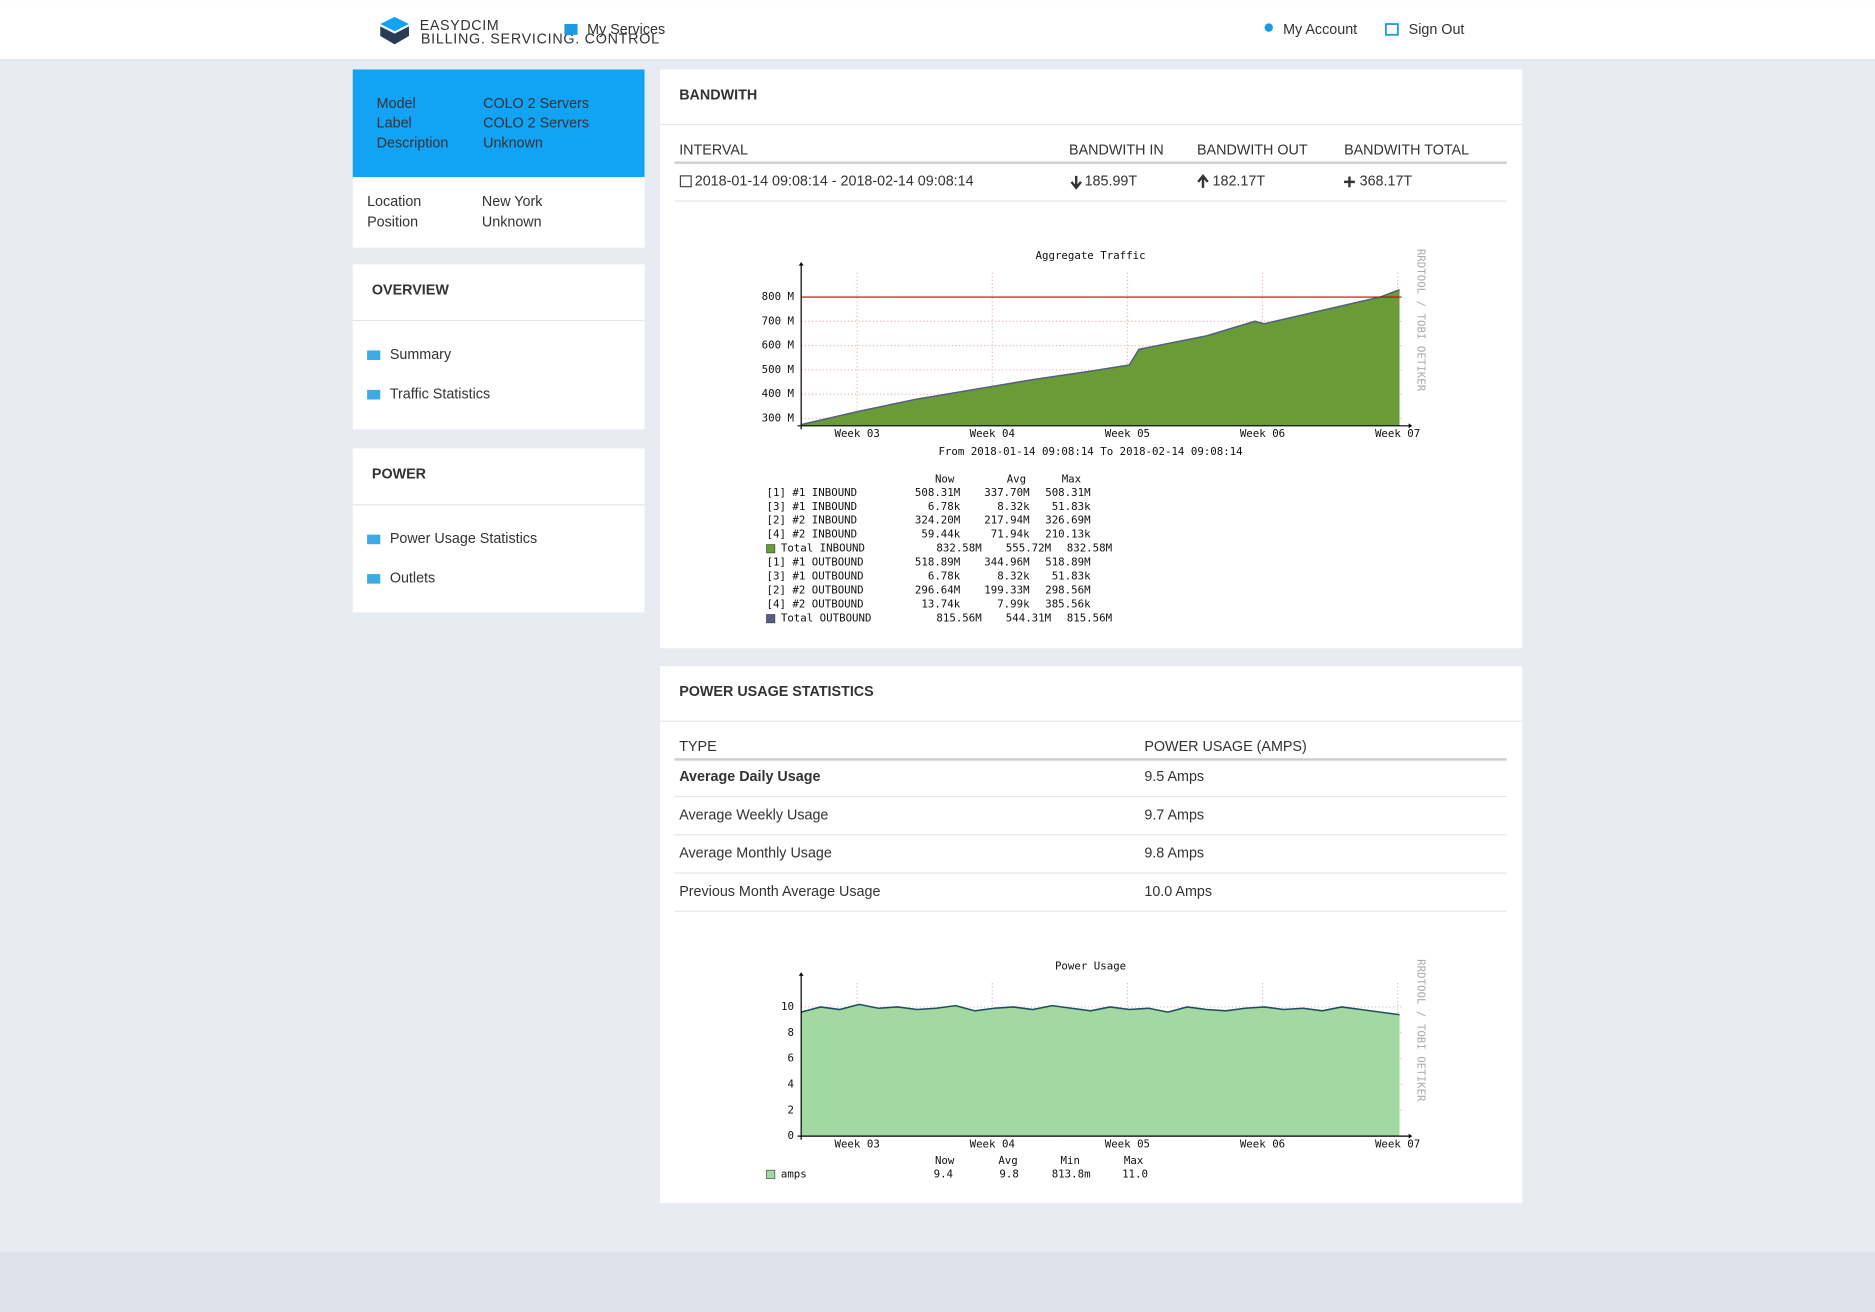 The width and height of the screenshot is (1875, 1312). What do you see at coordinates (1090, 965) in the screenshot?
I see `chart-title: Power Usage` at bounding box center [1090, 965].